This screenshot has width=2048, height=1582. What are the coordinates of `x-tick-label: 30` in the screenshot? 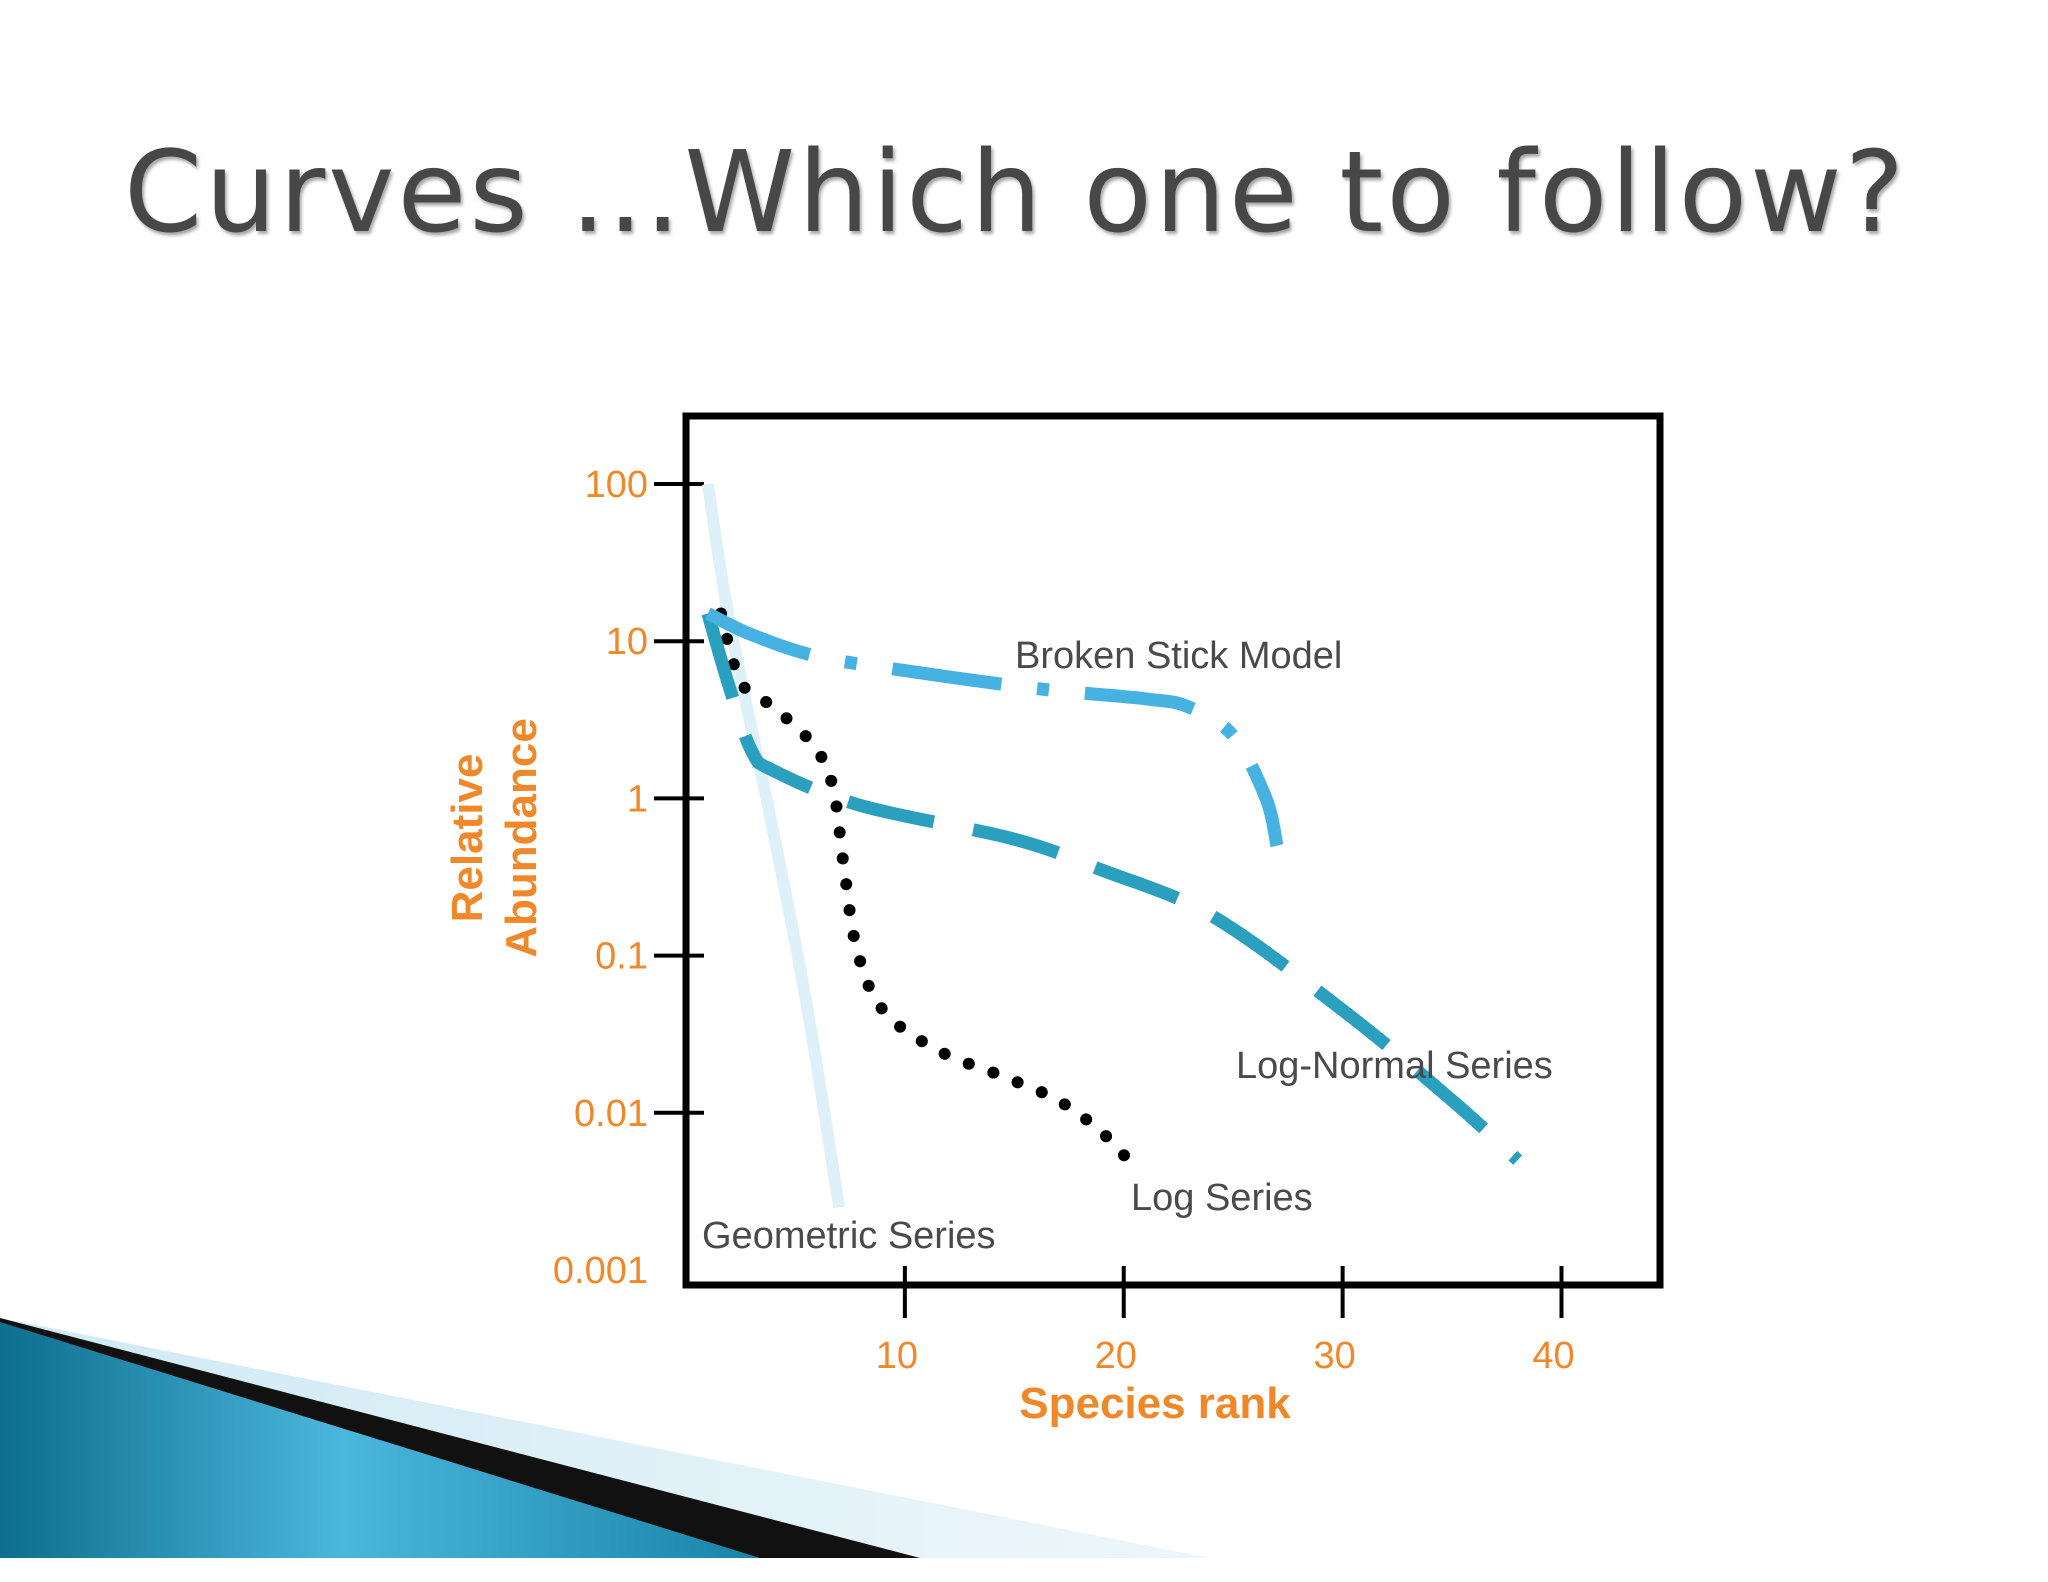 It's located at (1334, 1356).